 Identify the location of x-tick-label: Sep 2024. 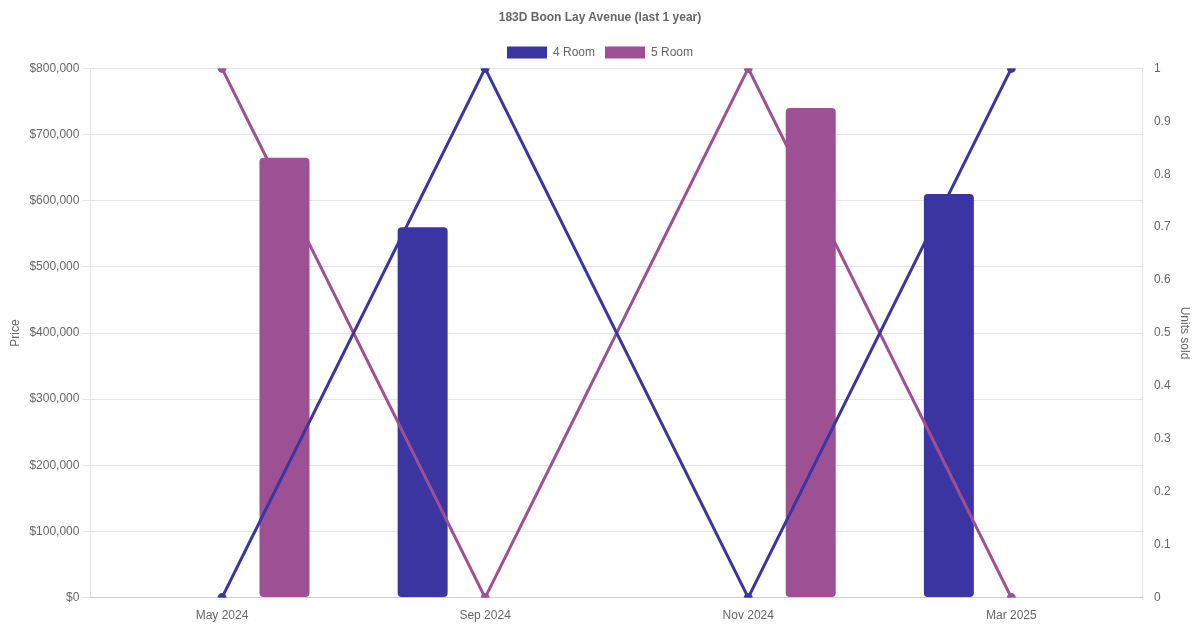
(485, 615).